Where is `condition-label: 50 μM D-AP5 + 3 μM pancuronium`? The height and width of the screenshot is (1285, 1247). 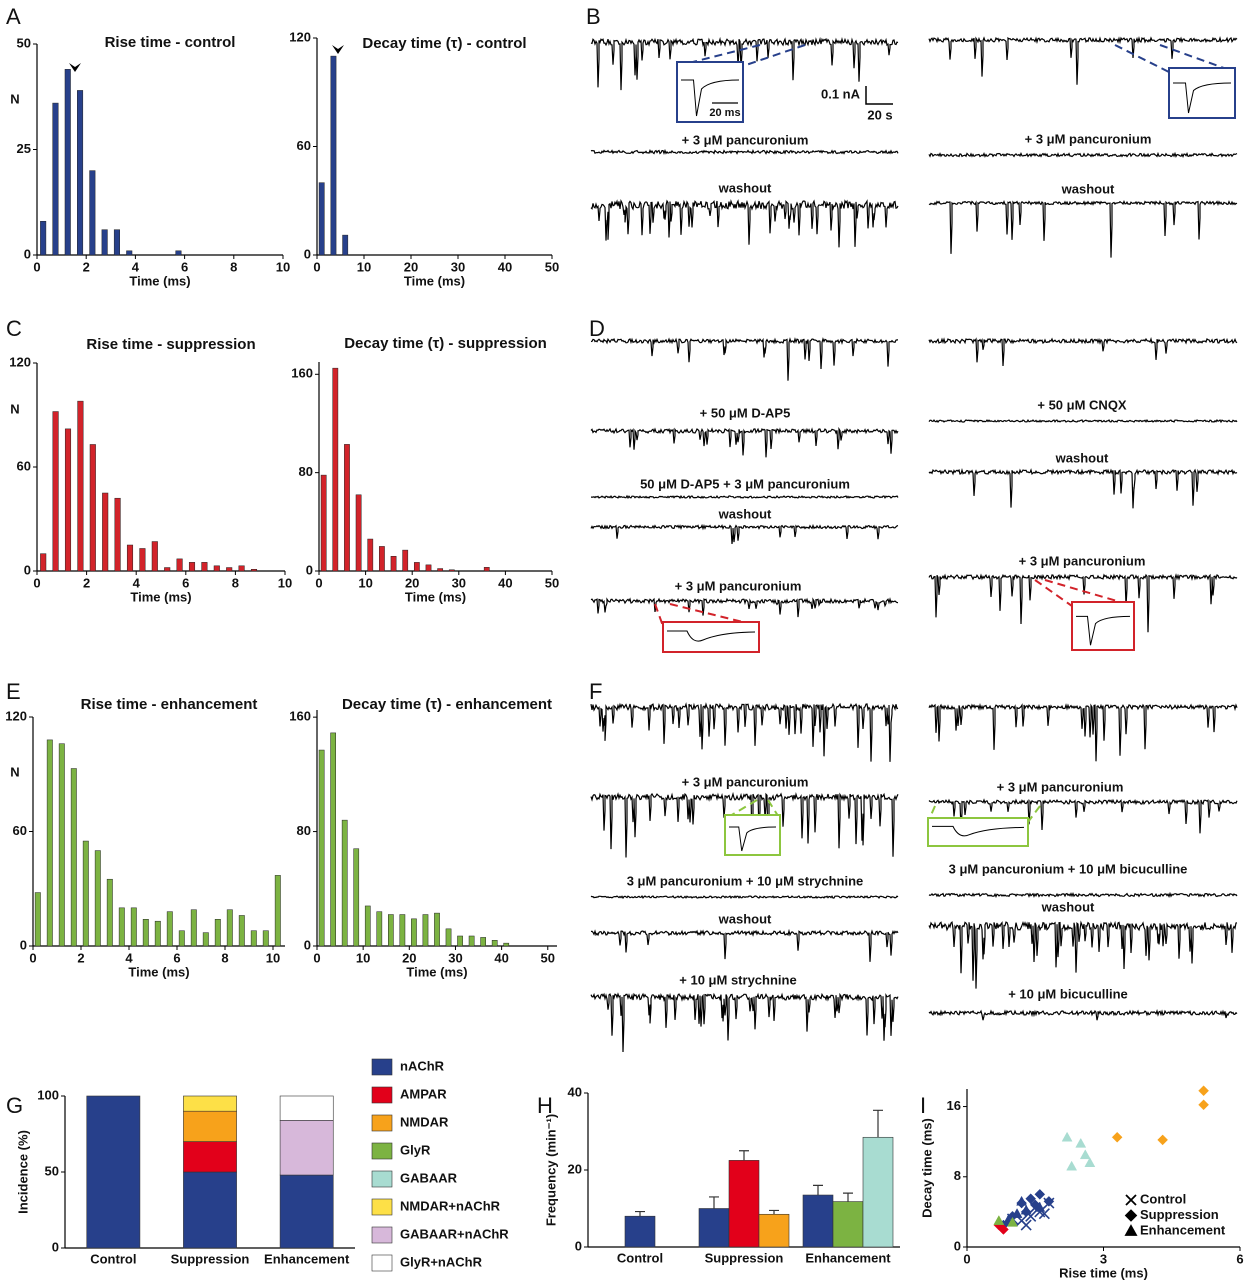
condition-label: 50 μM D-AP5 + 3 μM pancuronium is located at coordinates (745, 483).